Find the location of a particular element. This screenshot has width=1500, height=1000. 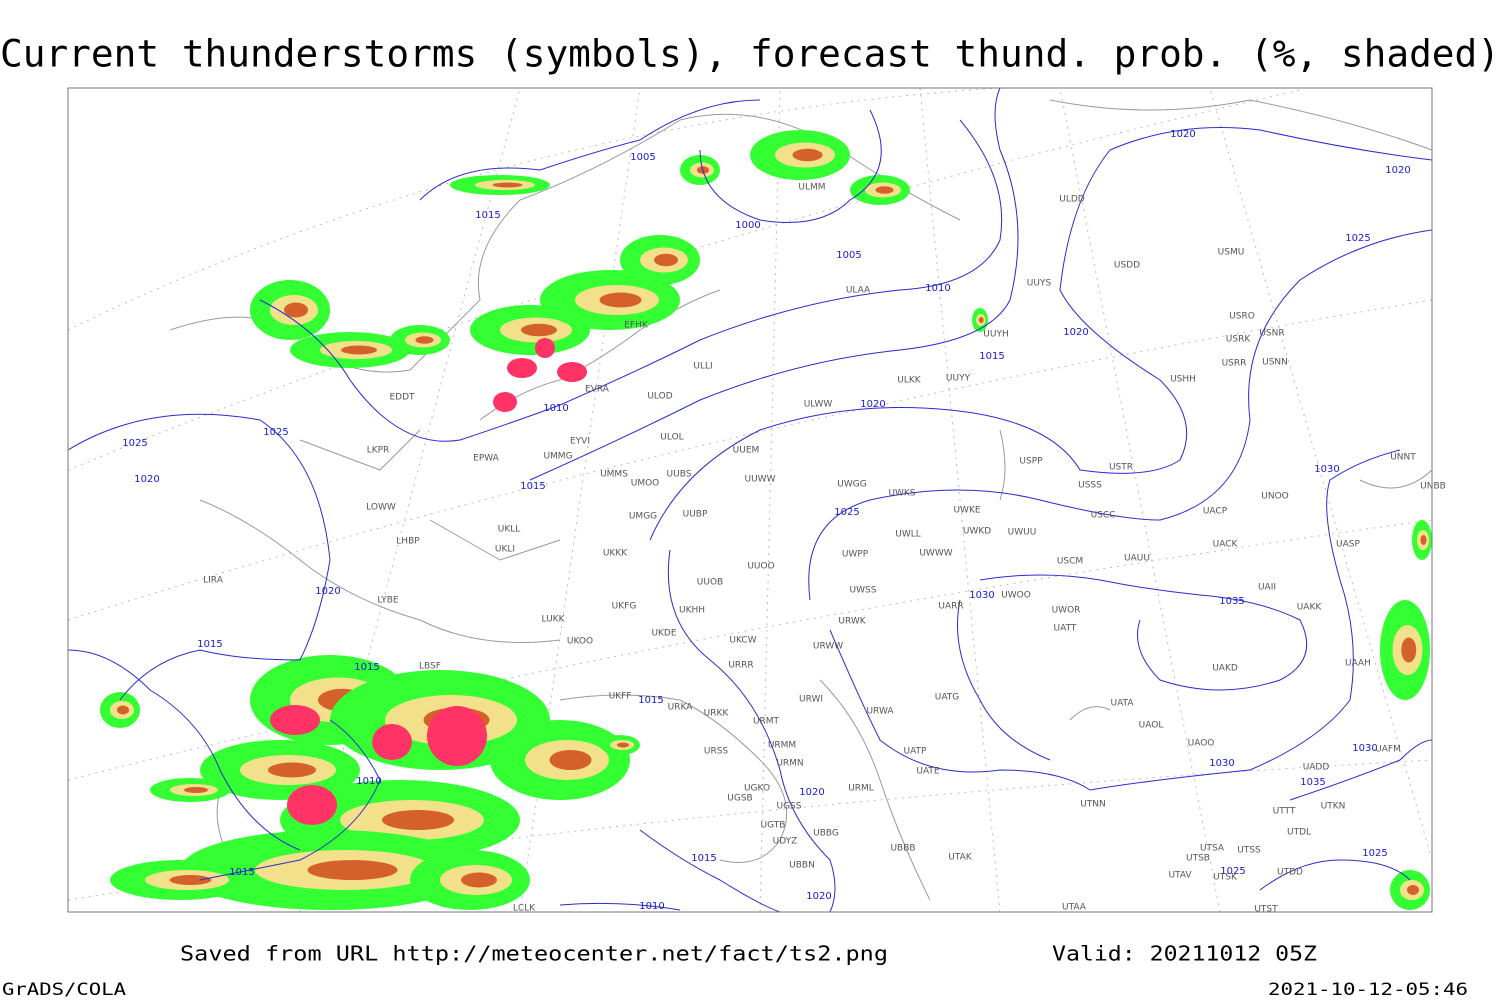

station-label: UWWW is located at coordinates (935, 554).